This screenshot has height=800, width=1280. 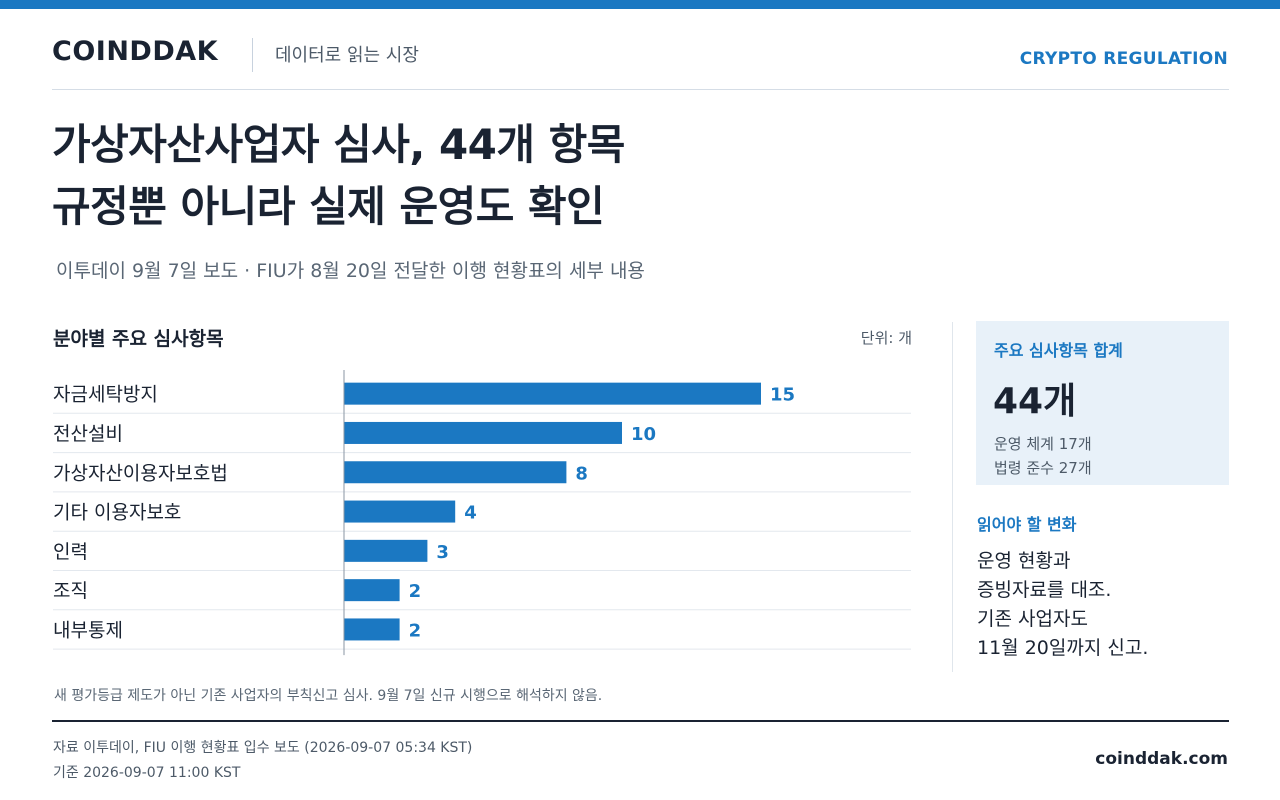 What do you see at coordinates (1032, 619) in the screenshot?
I see `change-line: 기존 사업자도` at bounding box center [1032, 619].